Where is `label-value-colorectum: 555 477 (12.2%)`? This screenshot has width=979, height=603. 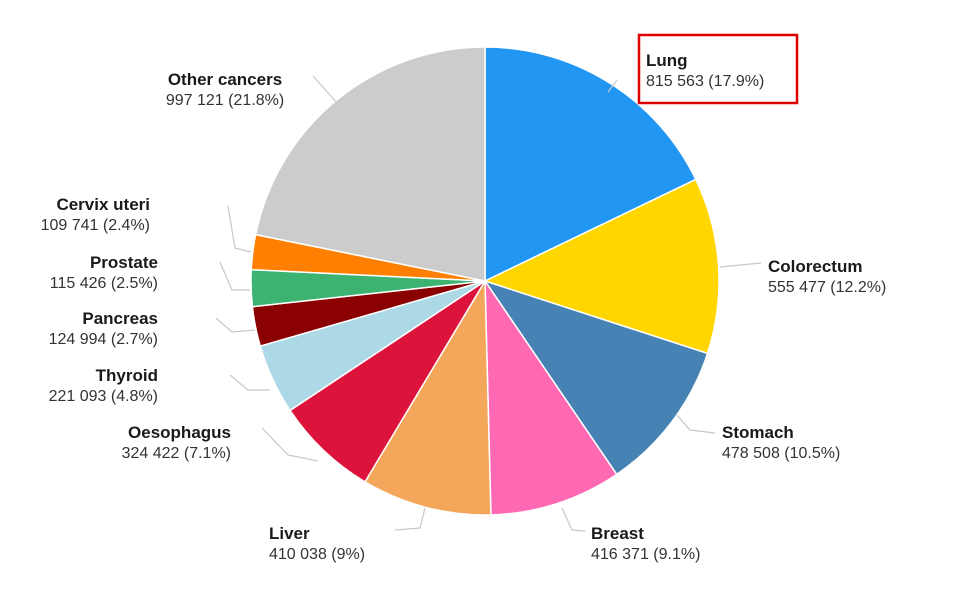 label-value-colorectum: 555 477 (12.2%) is located at coordinates (827, 287).